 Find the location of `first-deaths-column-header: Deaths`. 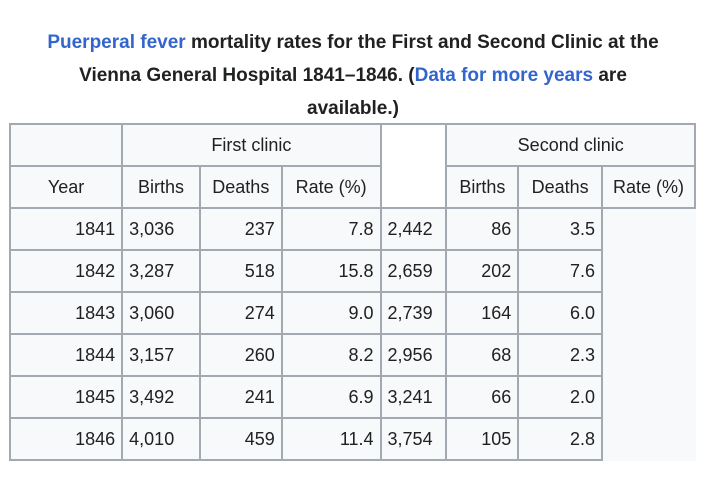

first-deaths-column-header: Deaths is located at coordinates (240, 187).